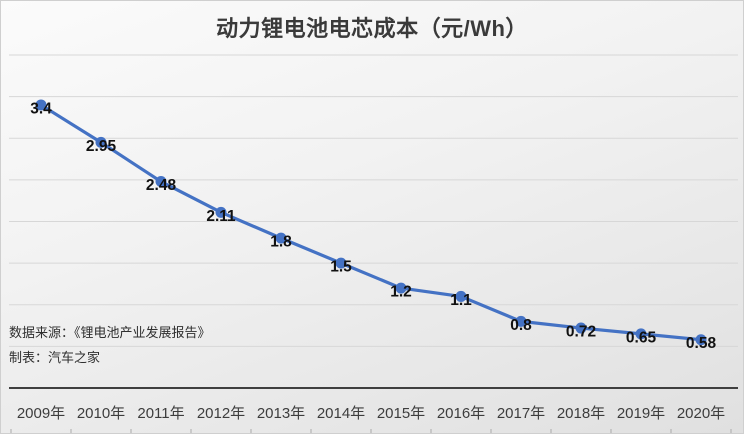 The image size is (744, 434). Describe the element at coordinates (372, 28) in the screenshot. I see `chart-title: 动力锂电池电芯成本（元/Wh）` at that location.